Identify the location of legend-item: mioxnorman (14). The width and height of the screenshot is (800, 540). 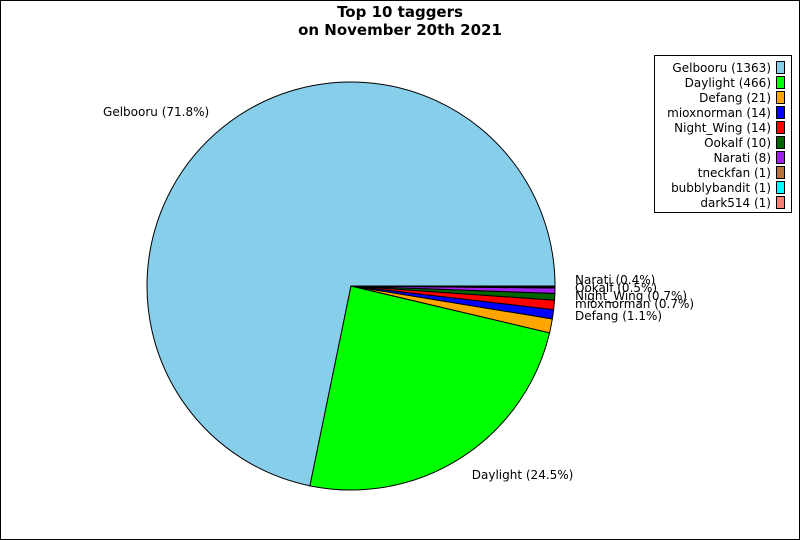
(726, 112).